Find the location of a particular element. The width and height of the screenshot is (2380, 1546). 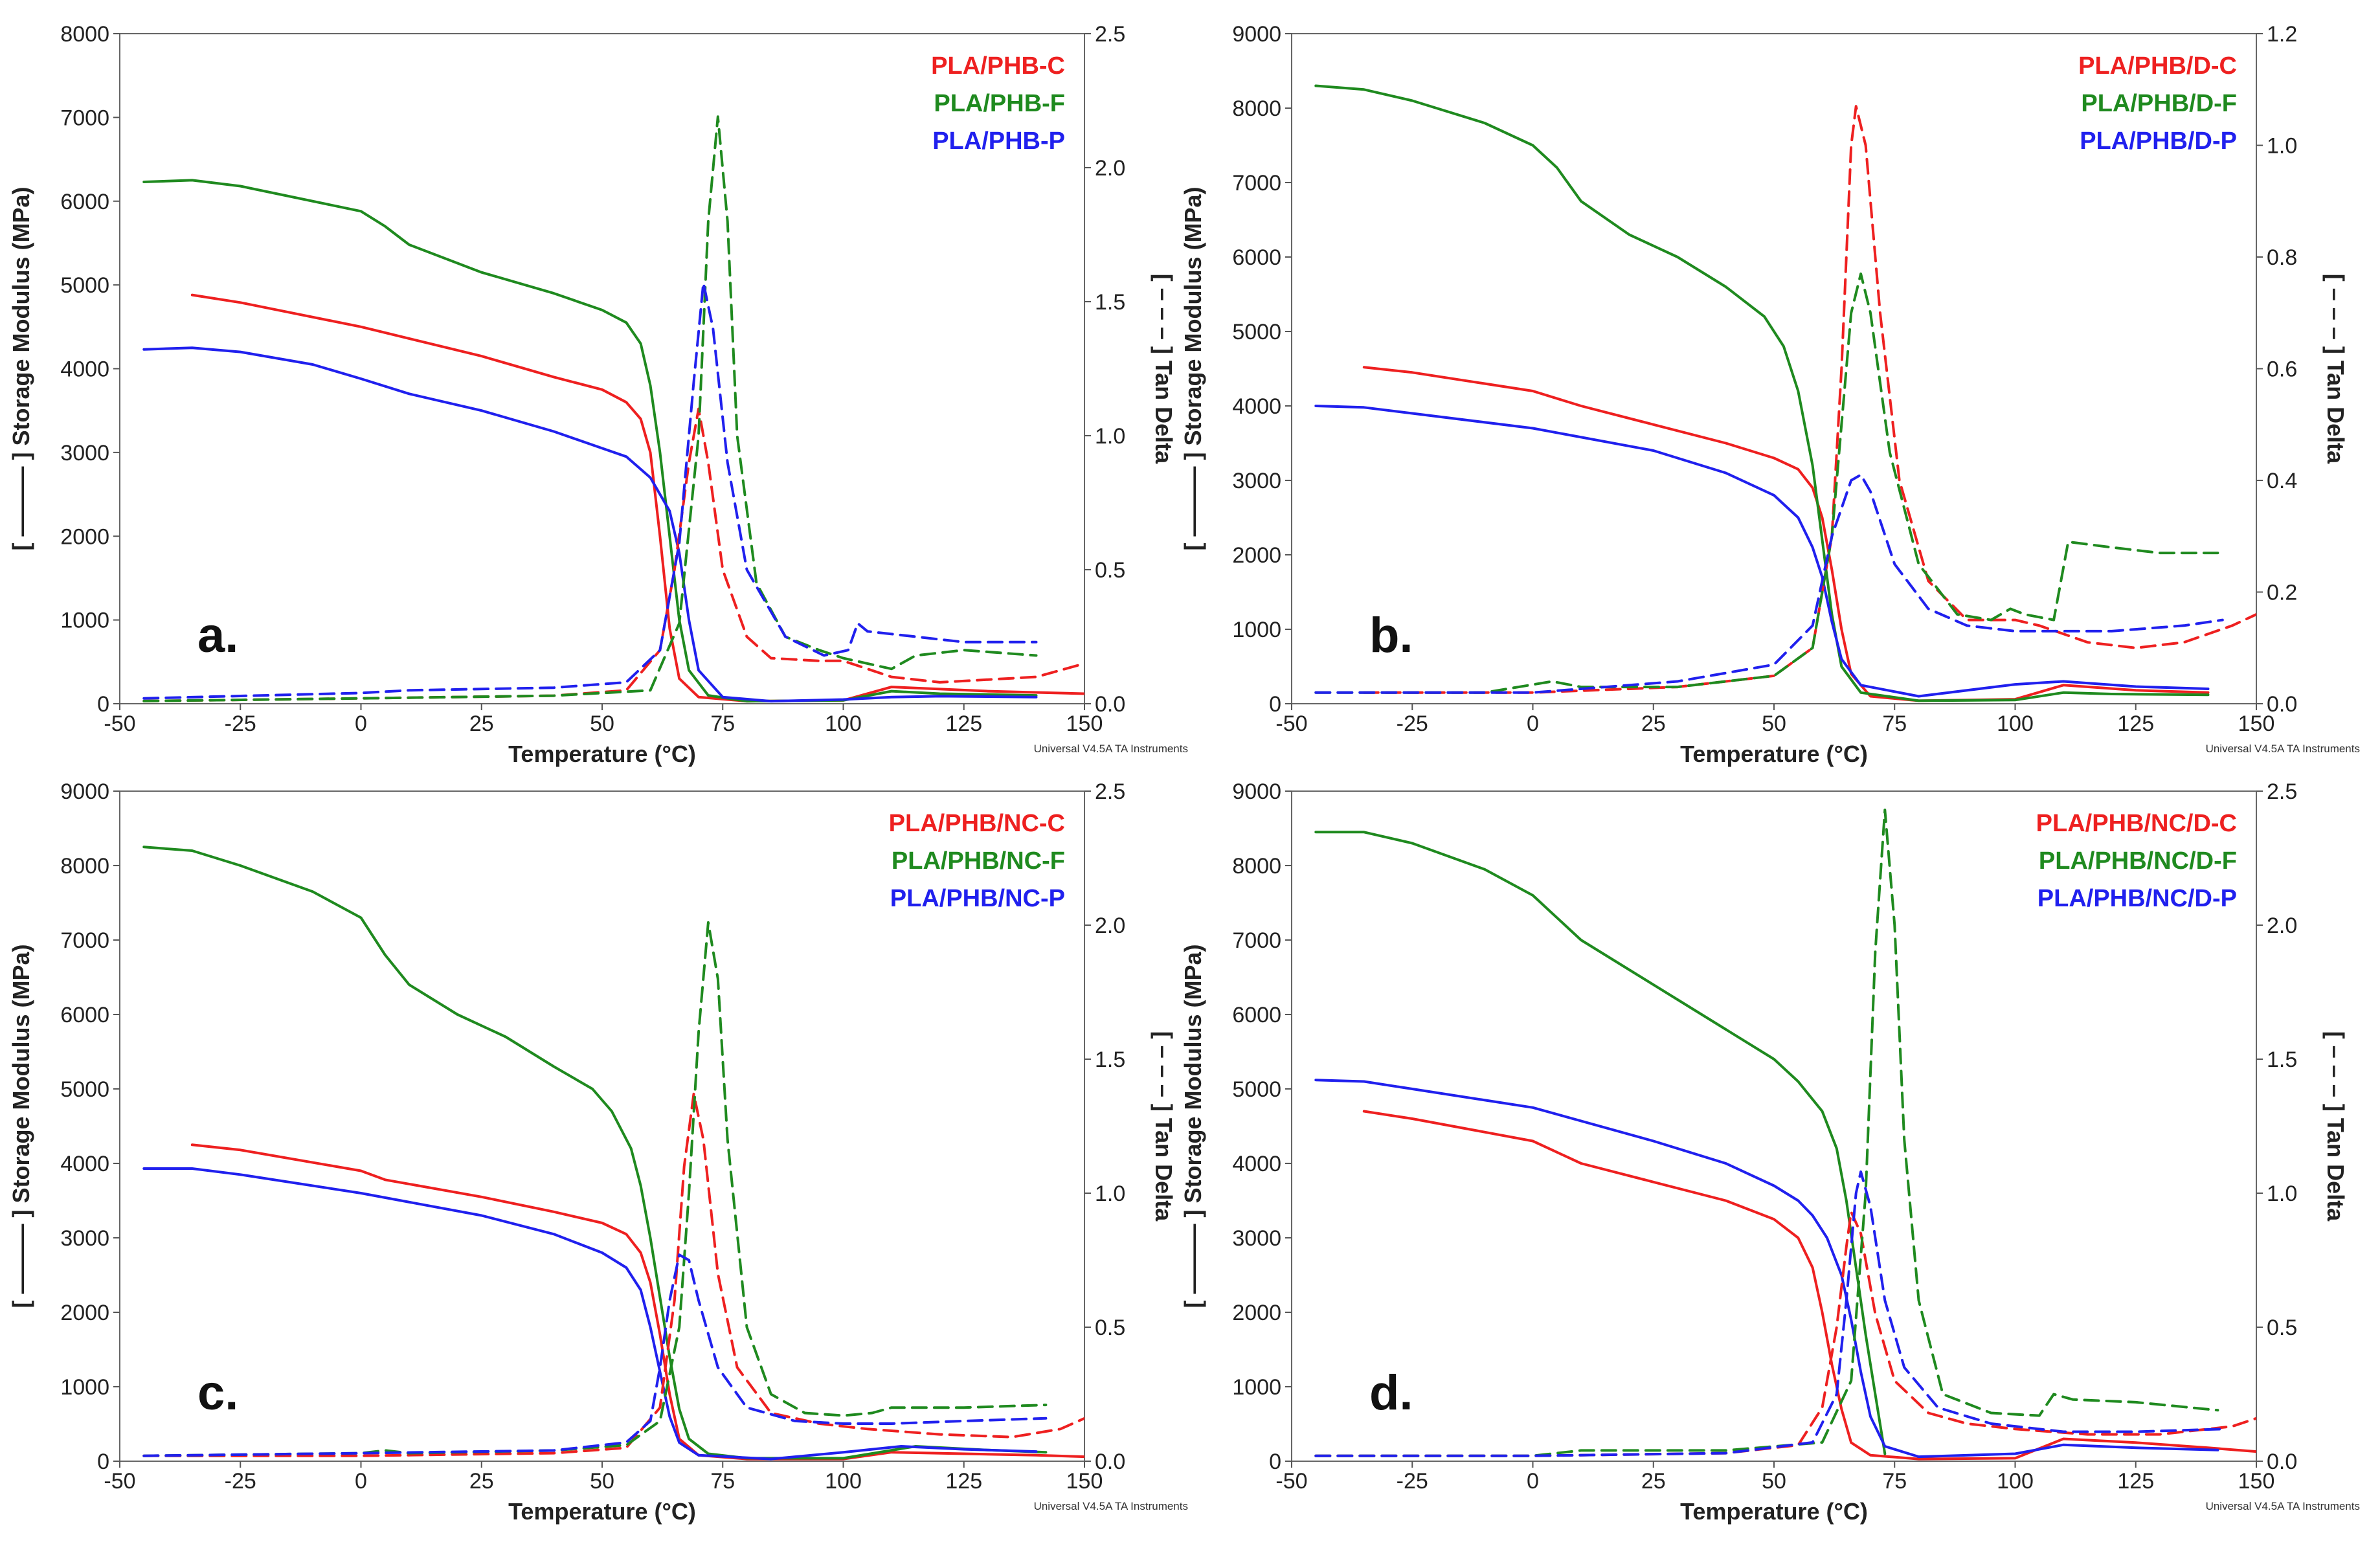

series-line-pla-phb-nc-d-c-storage-modulus is located at coordinates (1809, 1285).